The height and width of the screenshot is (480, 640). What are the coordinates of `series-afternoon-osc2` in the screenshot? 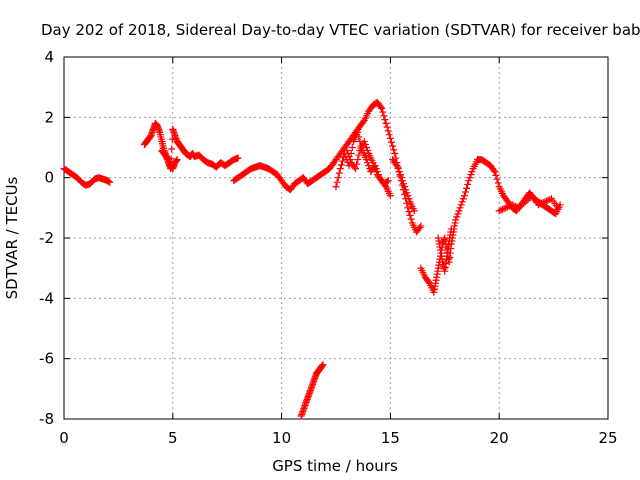 It's located at (368, 168).